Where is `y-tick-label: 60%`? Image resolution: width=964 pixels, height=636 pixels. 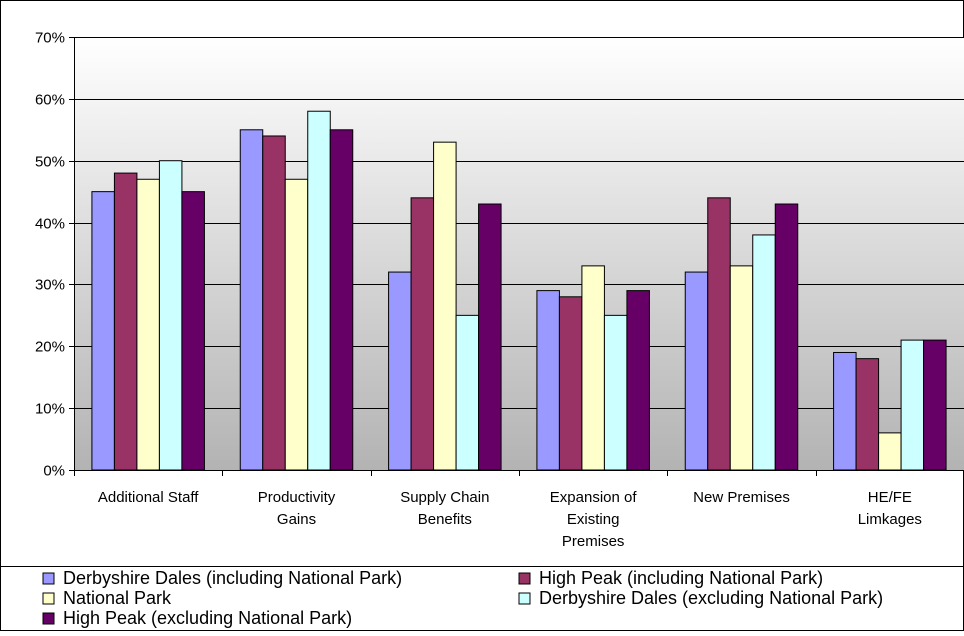 y-tick-label: 60% is located at coordinates (50, 100).